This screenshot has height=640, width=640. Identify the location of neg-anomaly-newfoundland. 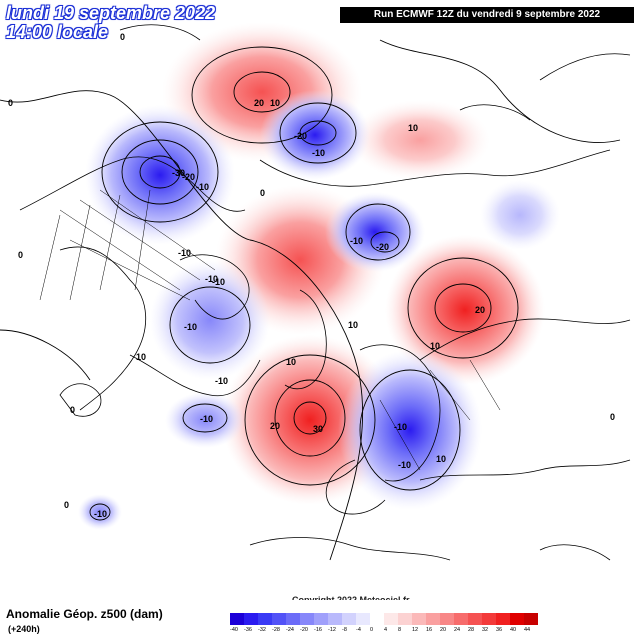
(205, 420).